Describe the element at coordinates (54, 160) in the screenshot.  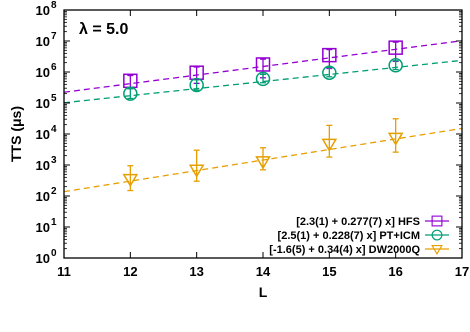
I see `y-tick-exponent: 3` at that location.